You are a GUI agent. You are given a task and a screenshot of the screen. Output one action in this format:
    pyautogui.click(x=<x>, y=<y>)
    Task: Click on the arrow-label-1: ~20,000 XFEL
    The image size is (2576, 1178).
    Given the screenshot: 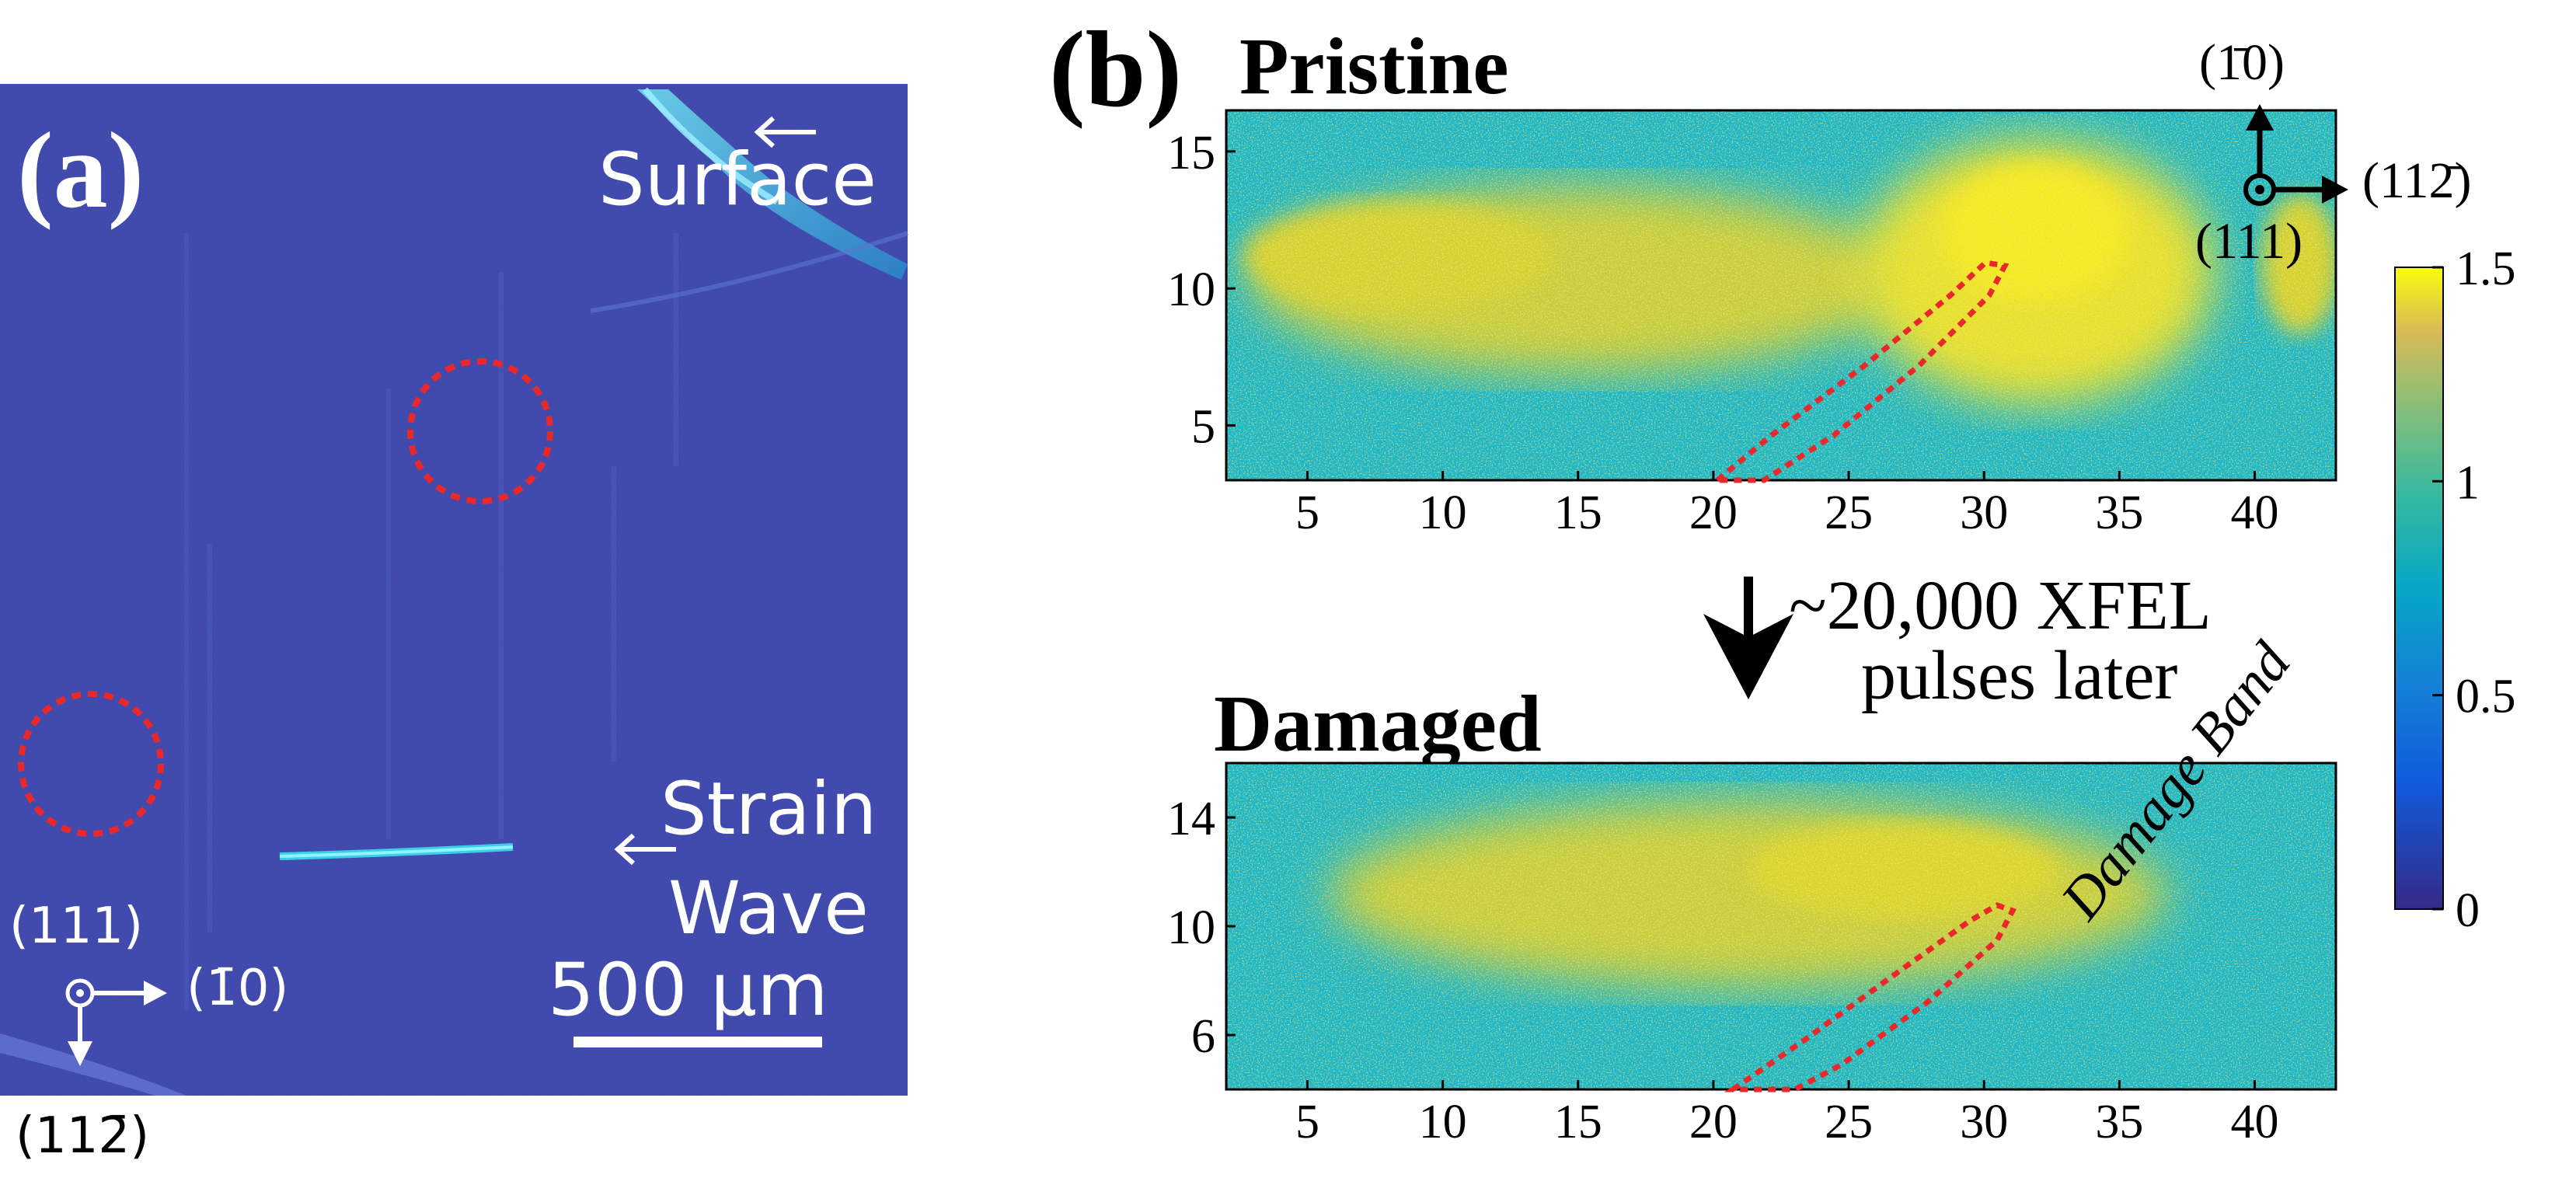 What is the action you would take?
    pyautogui.click(x=2001, y=605)
    